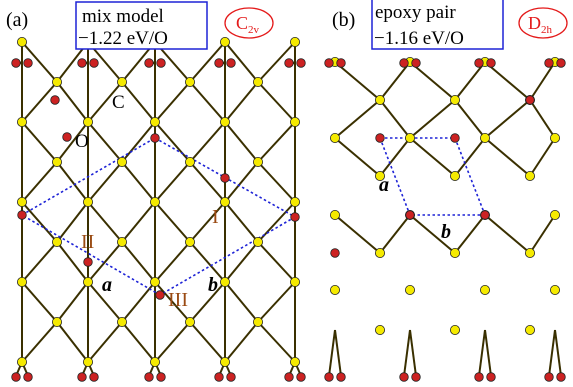 The height and width of the screenshot is (387, 573). I want to click on symmetry-label: C2v, so click(248, 24).